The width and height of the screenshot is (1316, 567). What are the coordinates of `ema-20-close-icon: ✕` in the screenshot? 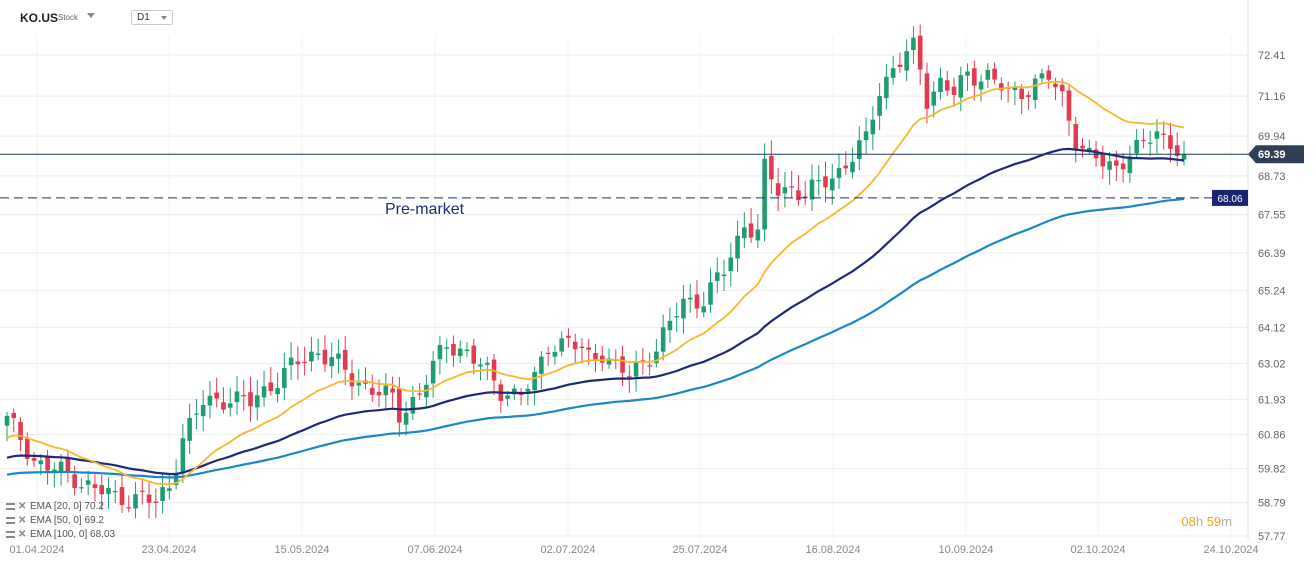 It's located at (22, 506).